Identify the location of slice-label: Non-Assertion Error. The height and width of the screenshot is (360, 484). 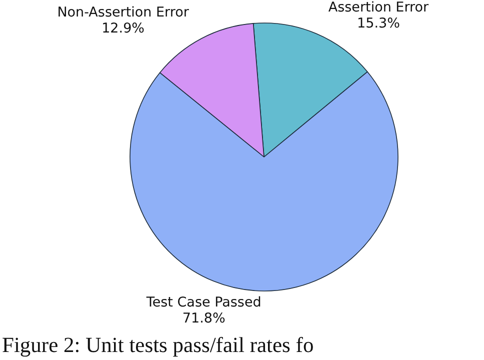
(123, 12).